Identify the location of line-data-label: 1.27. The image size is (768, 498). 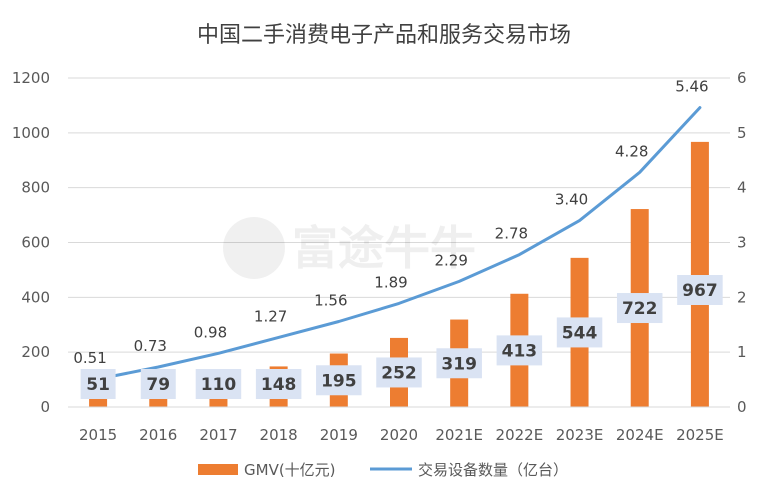
(270, 316).